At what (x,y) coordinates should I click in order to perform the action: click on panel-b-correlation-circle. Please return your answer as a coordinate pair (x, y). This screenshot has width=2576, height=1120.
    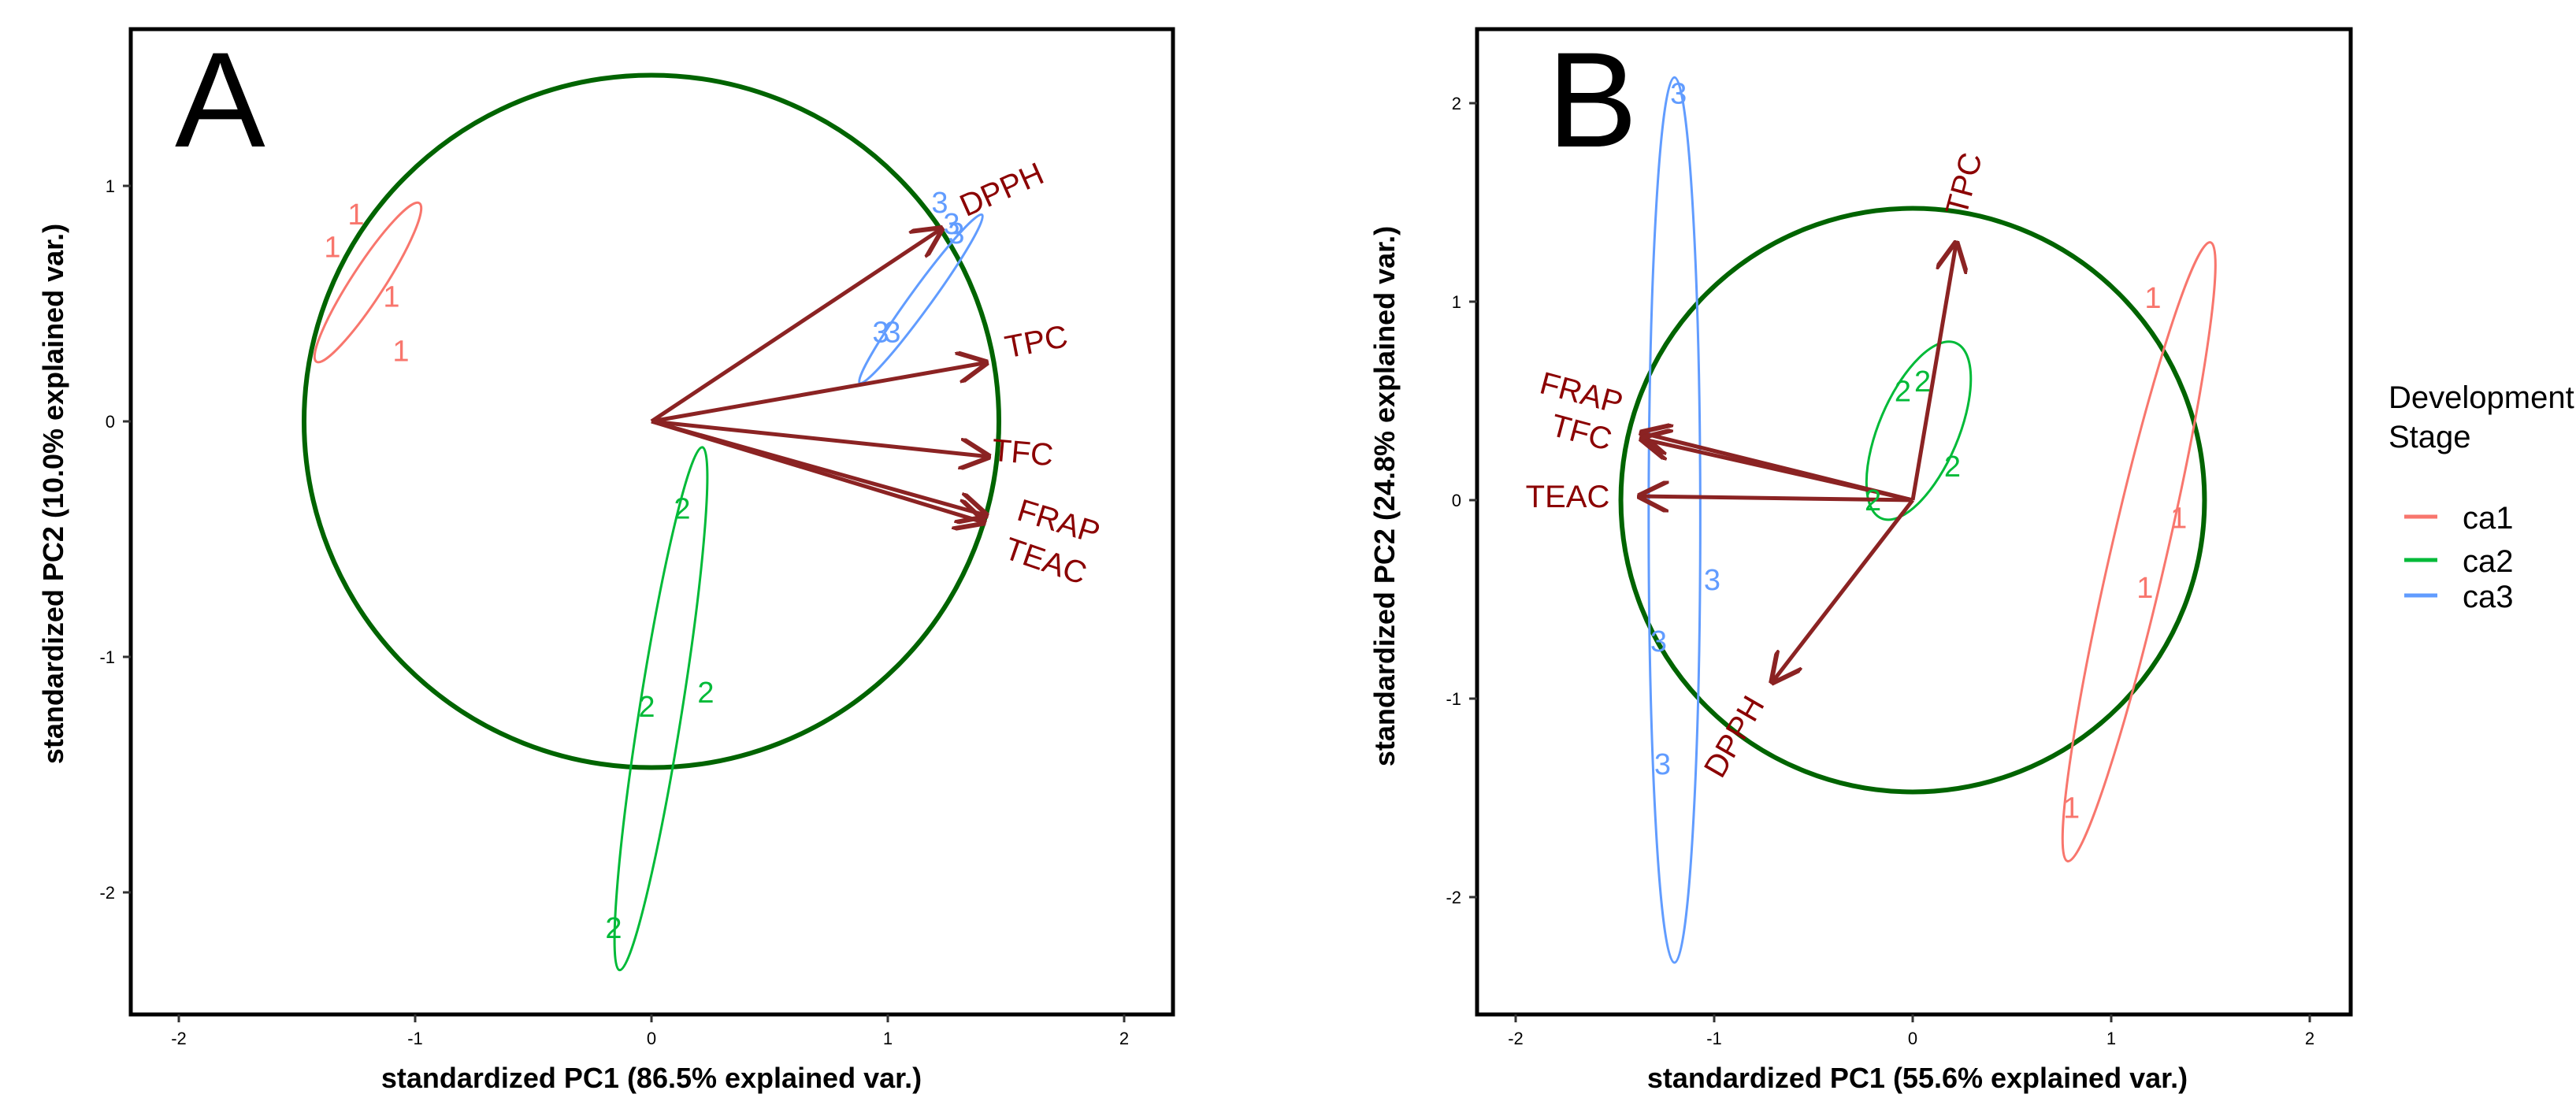
    Looking at the image, I should click on (1912, 500).